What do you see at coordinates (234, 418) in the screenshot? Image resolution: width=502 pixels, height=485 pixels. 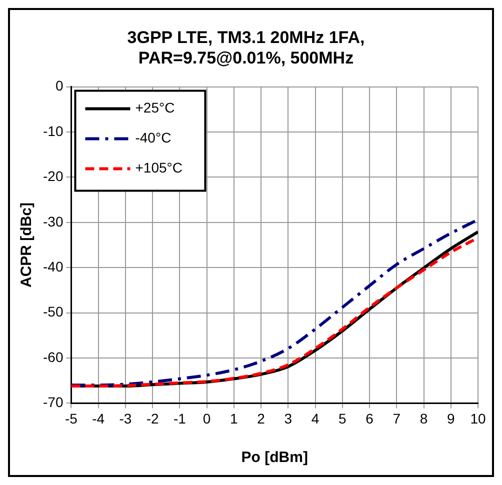 I see `x-tick-label: 1` at bounding box center [234, 418].